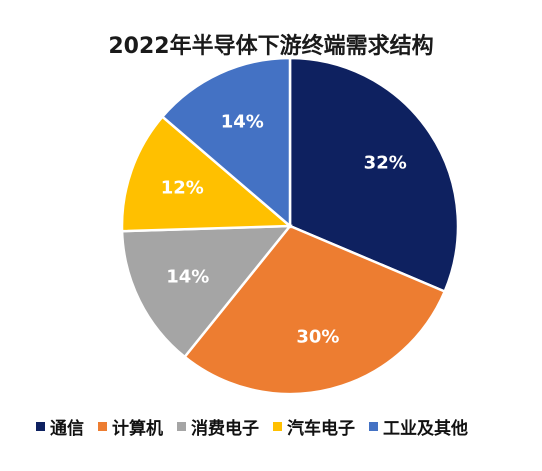  What do you see at coordinates (206, 291) in the screenshot?
I see `pie-slice-xiaofei` at bounding box center [206, 291].